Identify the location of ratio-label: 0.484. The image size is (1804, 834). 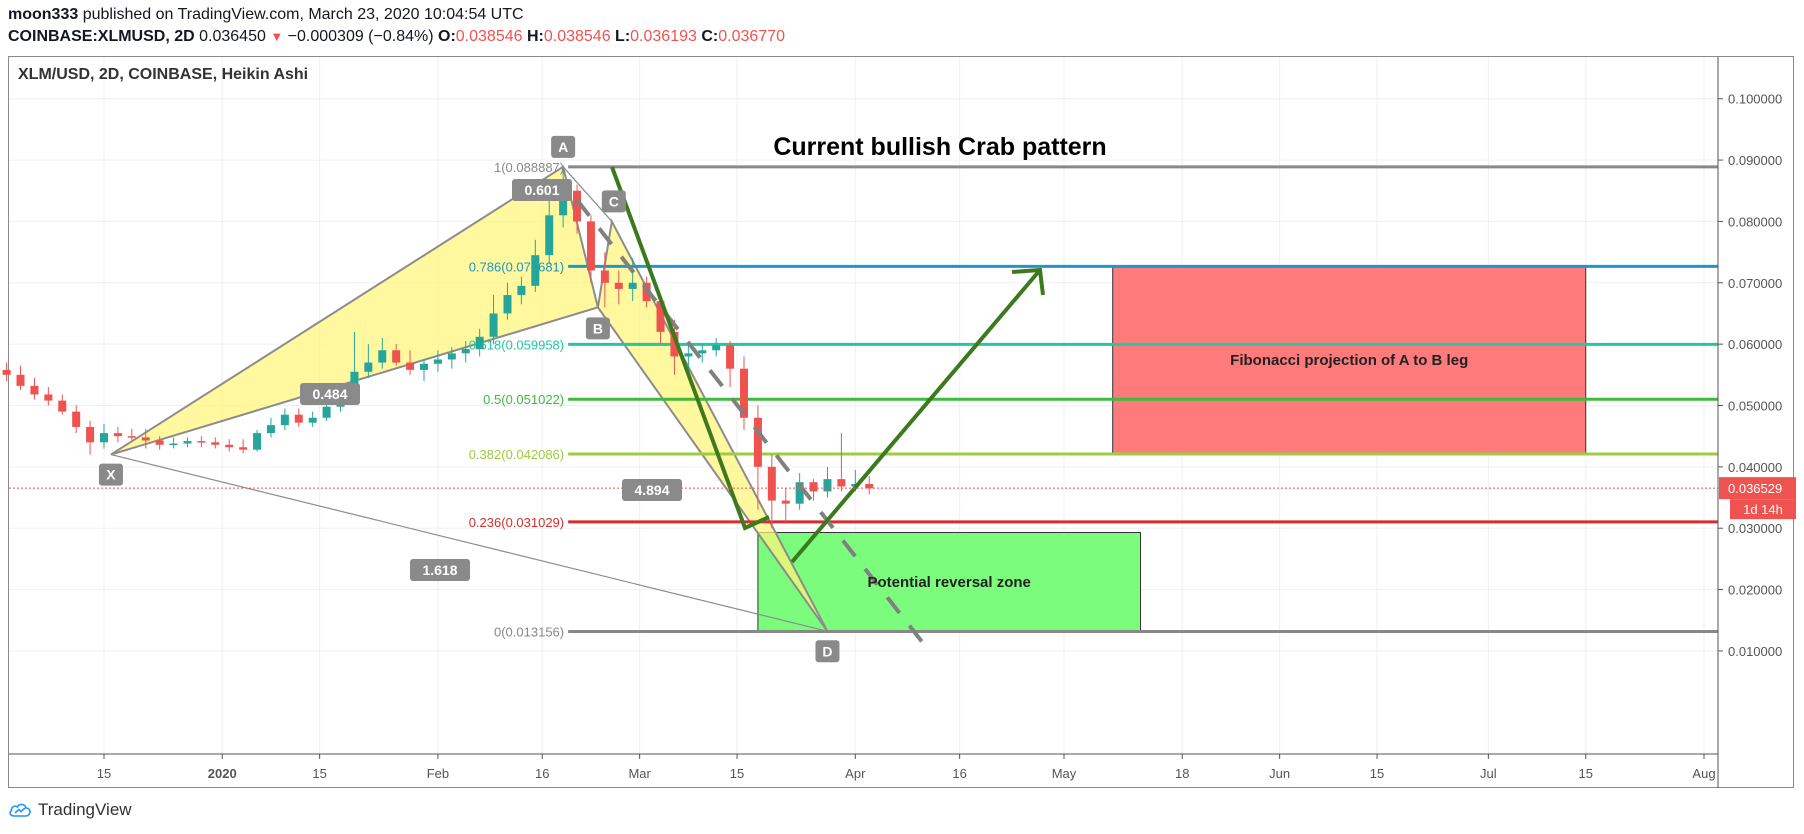
(330, 394).